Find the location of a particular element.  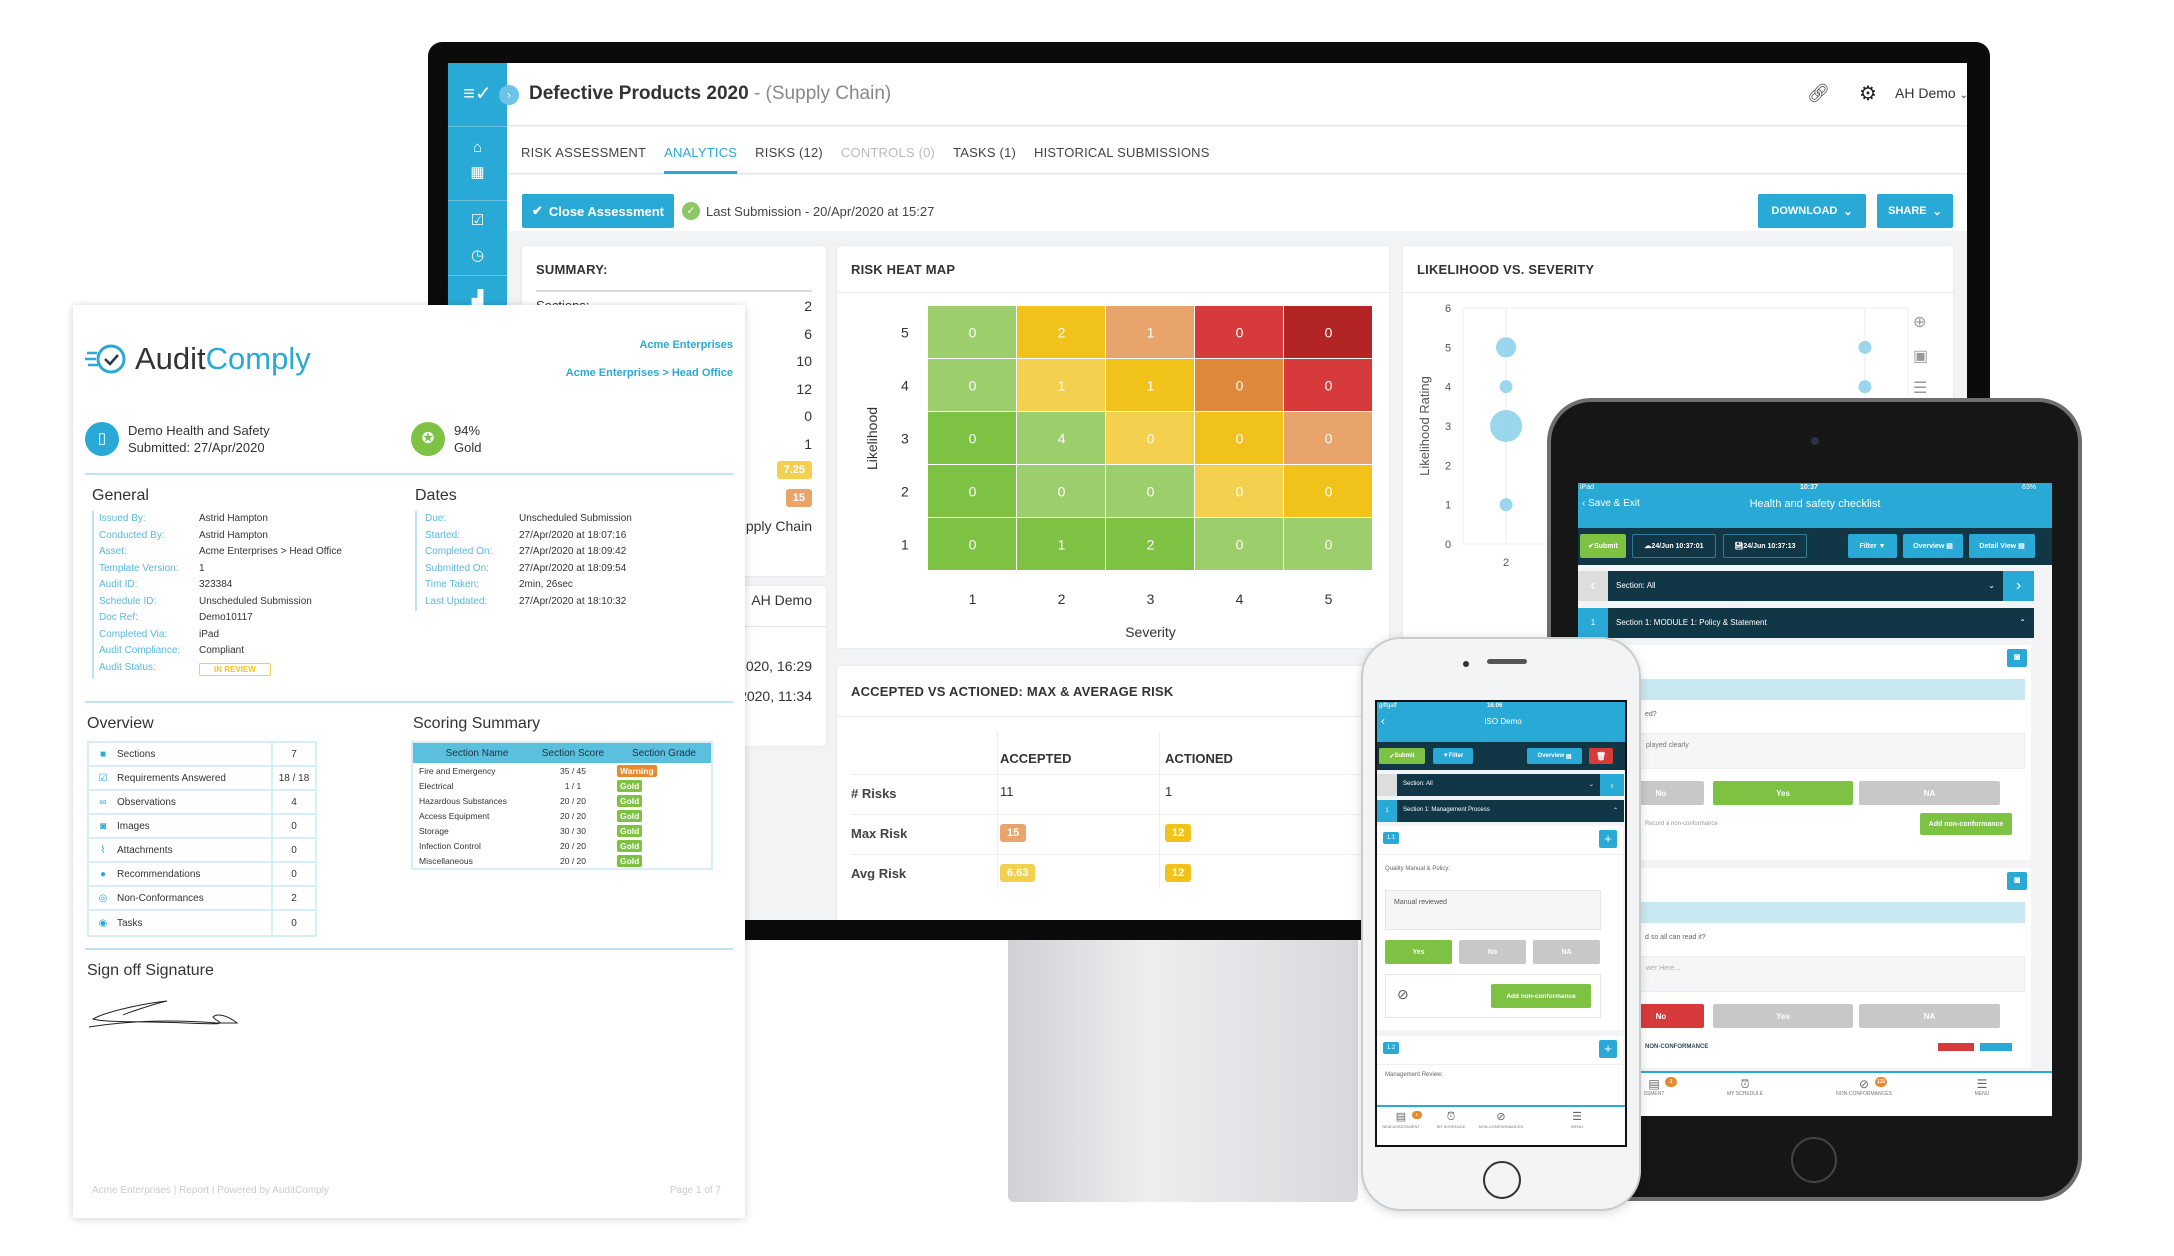

sync-time-button: ☁ 24/Jun 10:37:01 is located at coordinates (1674, 546).